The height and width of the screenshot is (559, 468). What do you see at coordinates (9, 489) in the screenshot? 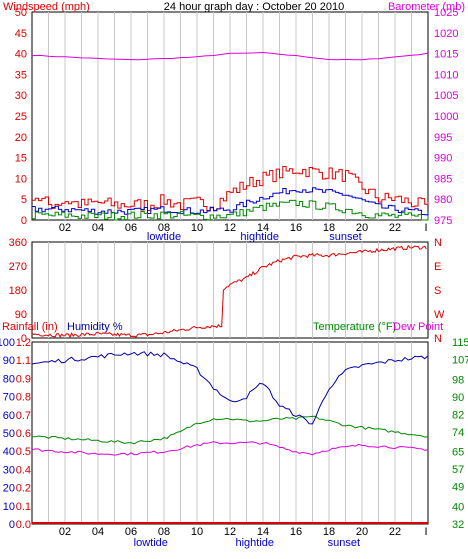
I see `humidity-tick-label: 20` at bounding box center [9, 489].